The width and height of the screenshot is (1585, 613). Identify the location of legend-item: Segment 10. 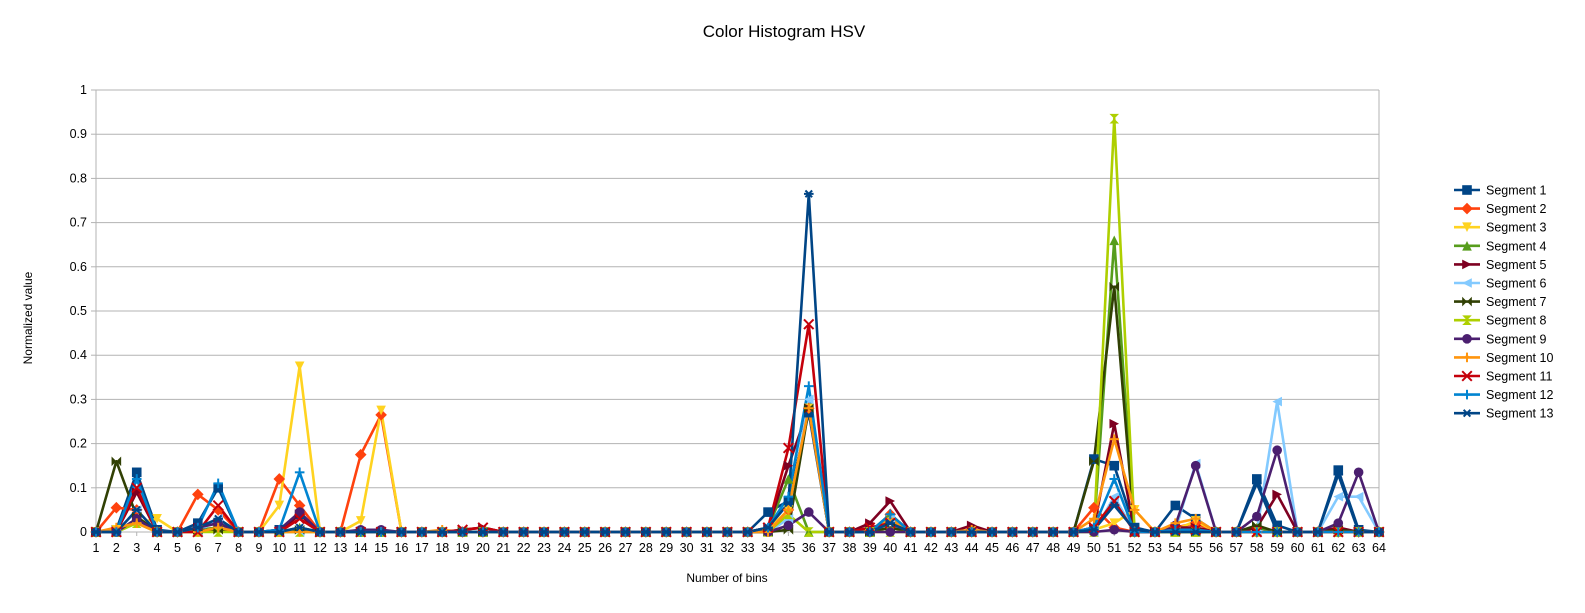
(1503, 358).